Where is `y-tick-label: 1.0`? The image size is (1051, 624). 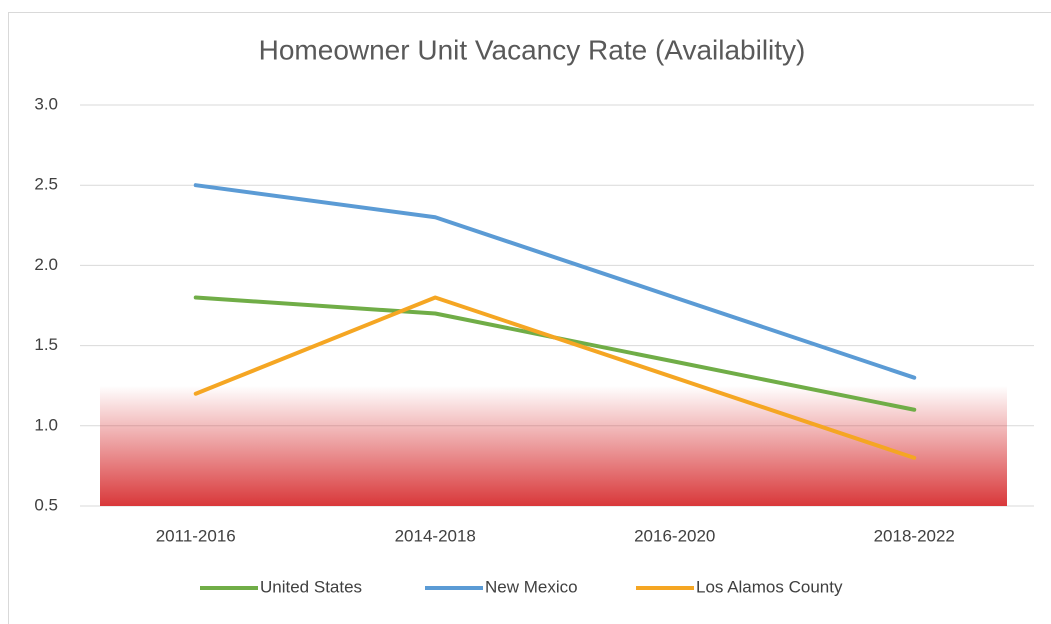
y-tick-label: 1.0 is located at coordinates (46, 424).